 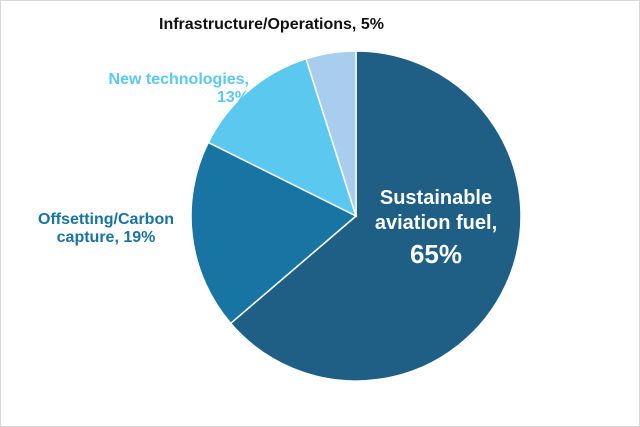 I want to click on data-label-saf-line1: Sustainable, so click(x=436, y=198).